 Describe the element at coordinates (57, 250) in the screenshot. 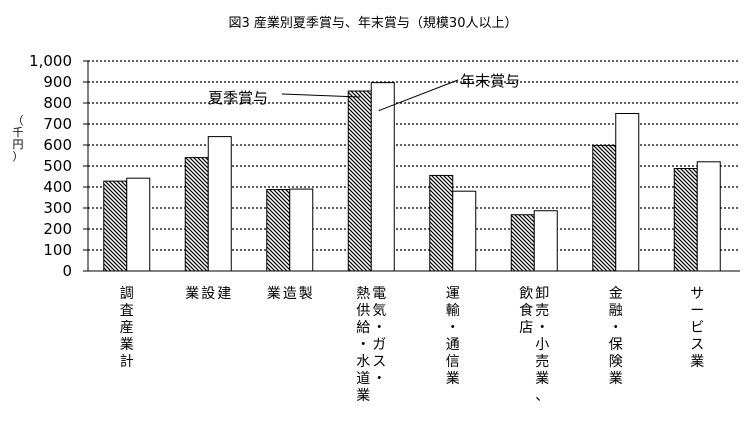

I see `y-tick-label: 100` at that location.